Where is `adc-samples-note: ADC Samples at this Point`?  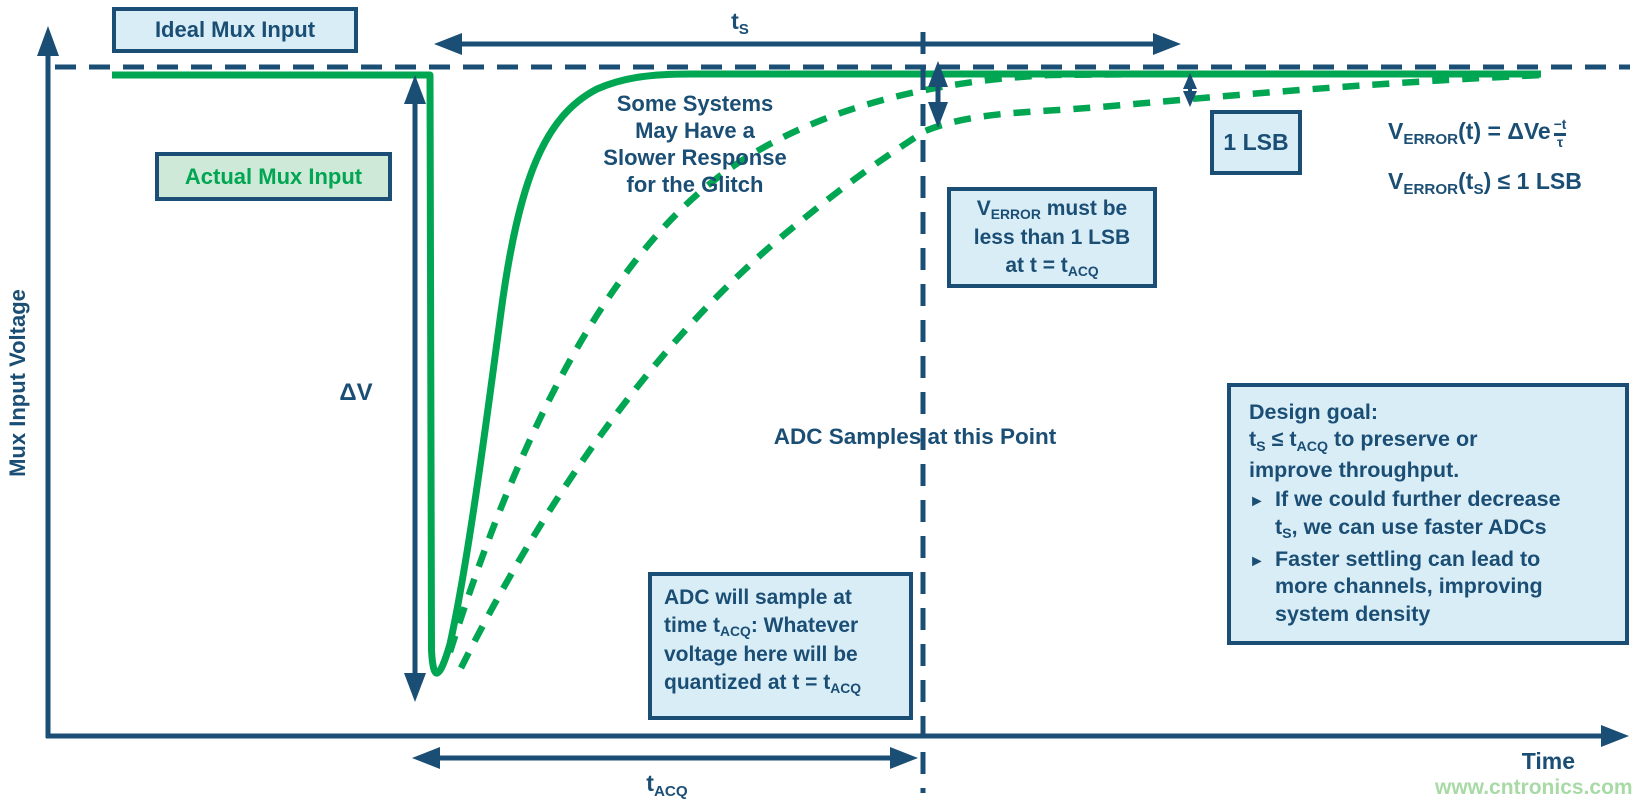 adc-samples-note: ADC Samples at this Point is located at coordinates (915, 436).